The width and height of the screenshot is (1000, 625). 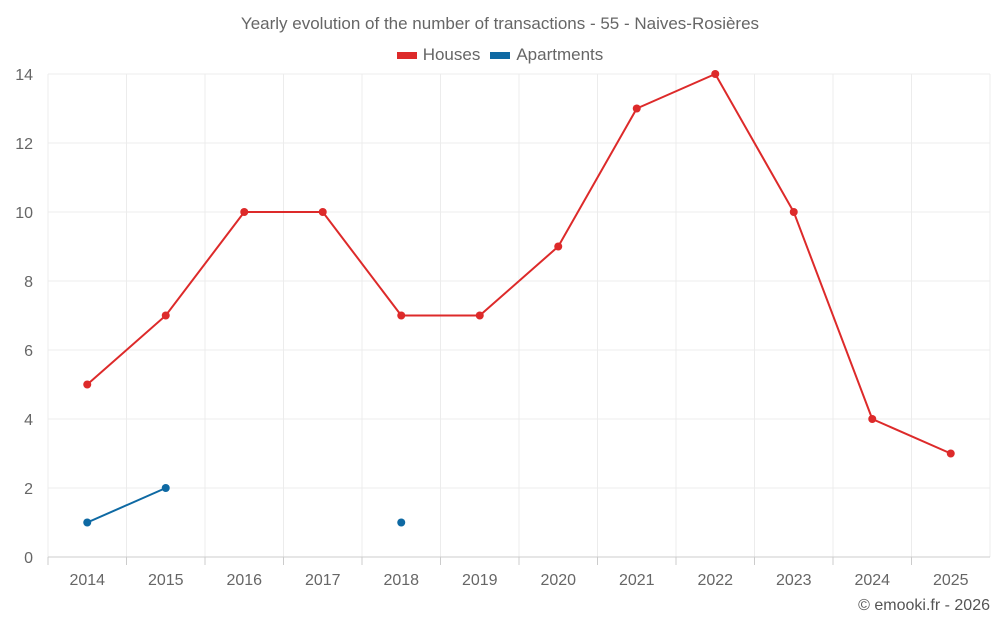 What do you see at coordinates (87, 580) in the screenshot?
I see `x-tick-label: 2014` at bounding box center [87, 580].